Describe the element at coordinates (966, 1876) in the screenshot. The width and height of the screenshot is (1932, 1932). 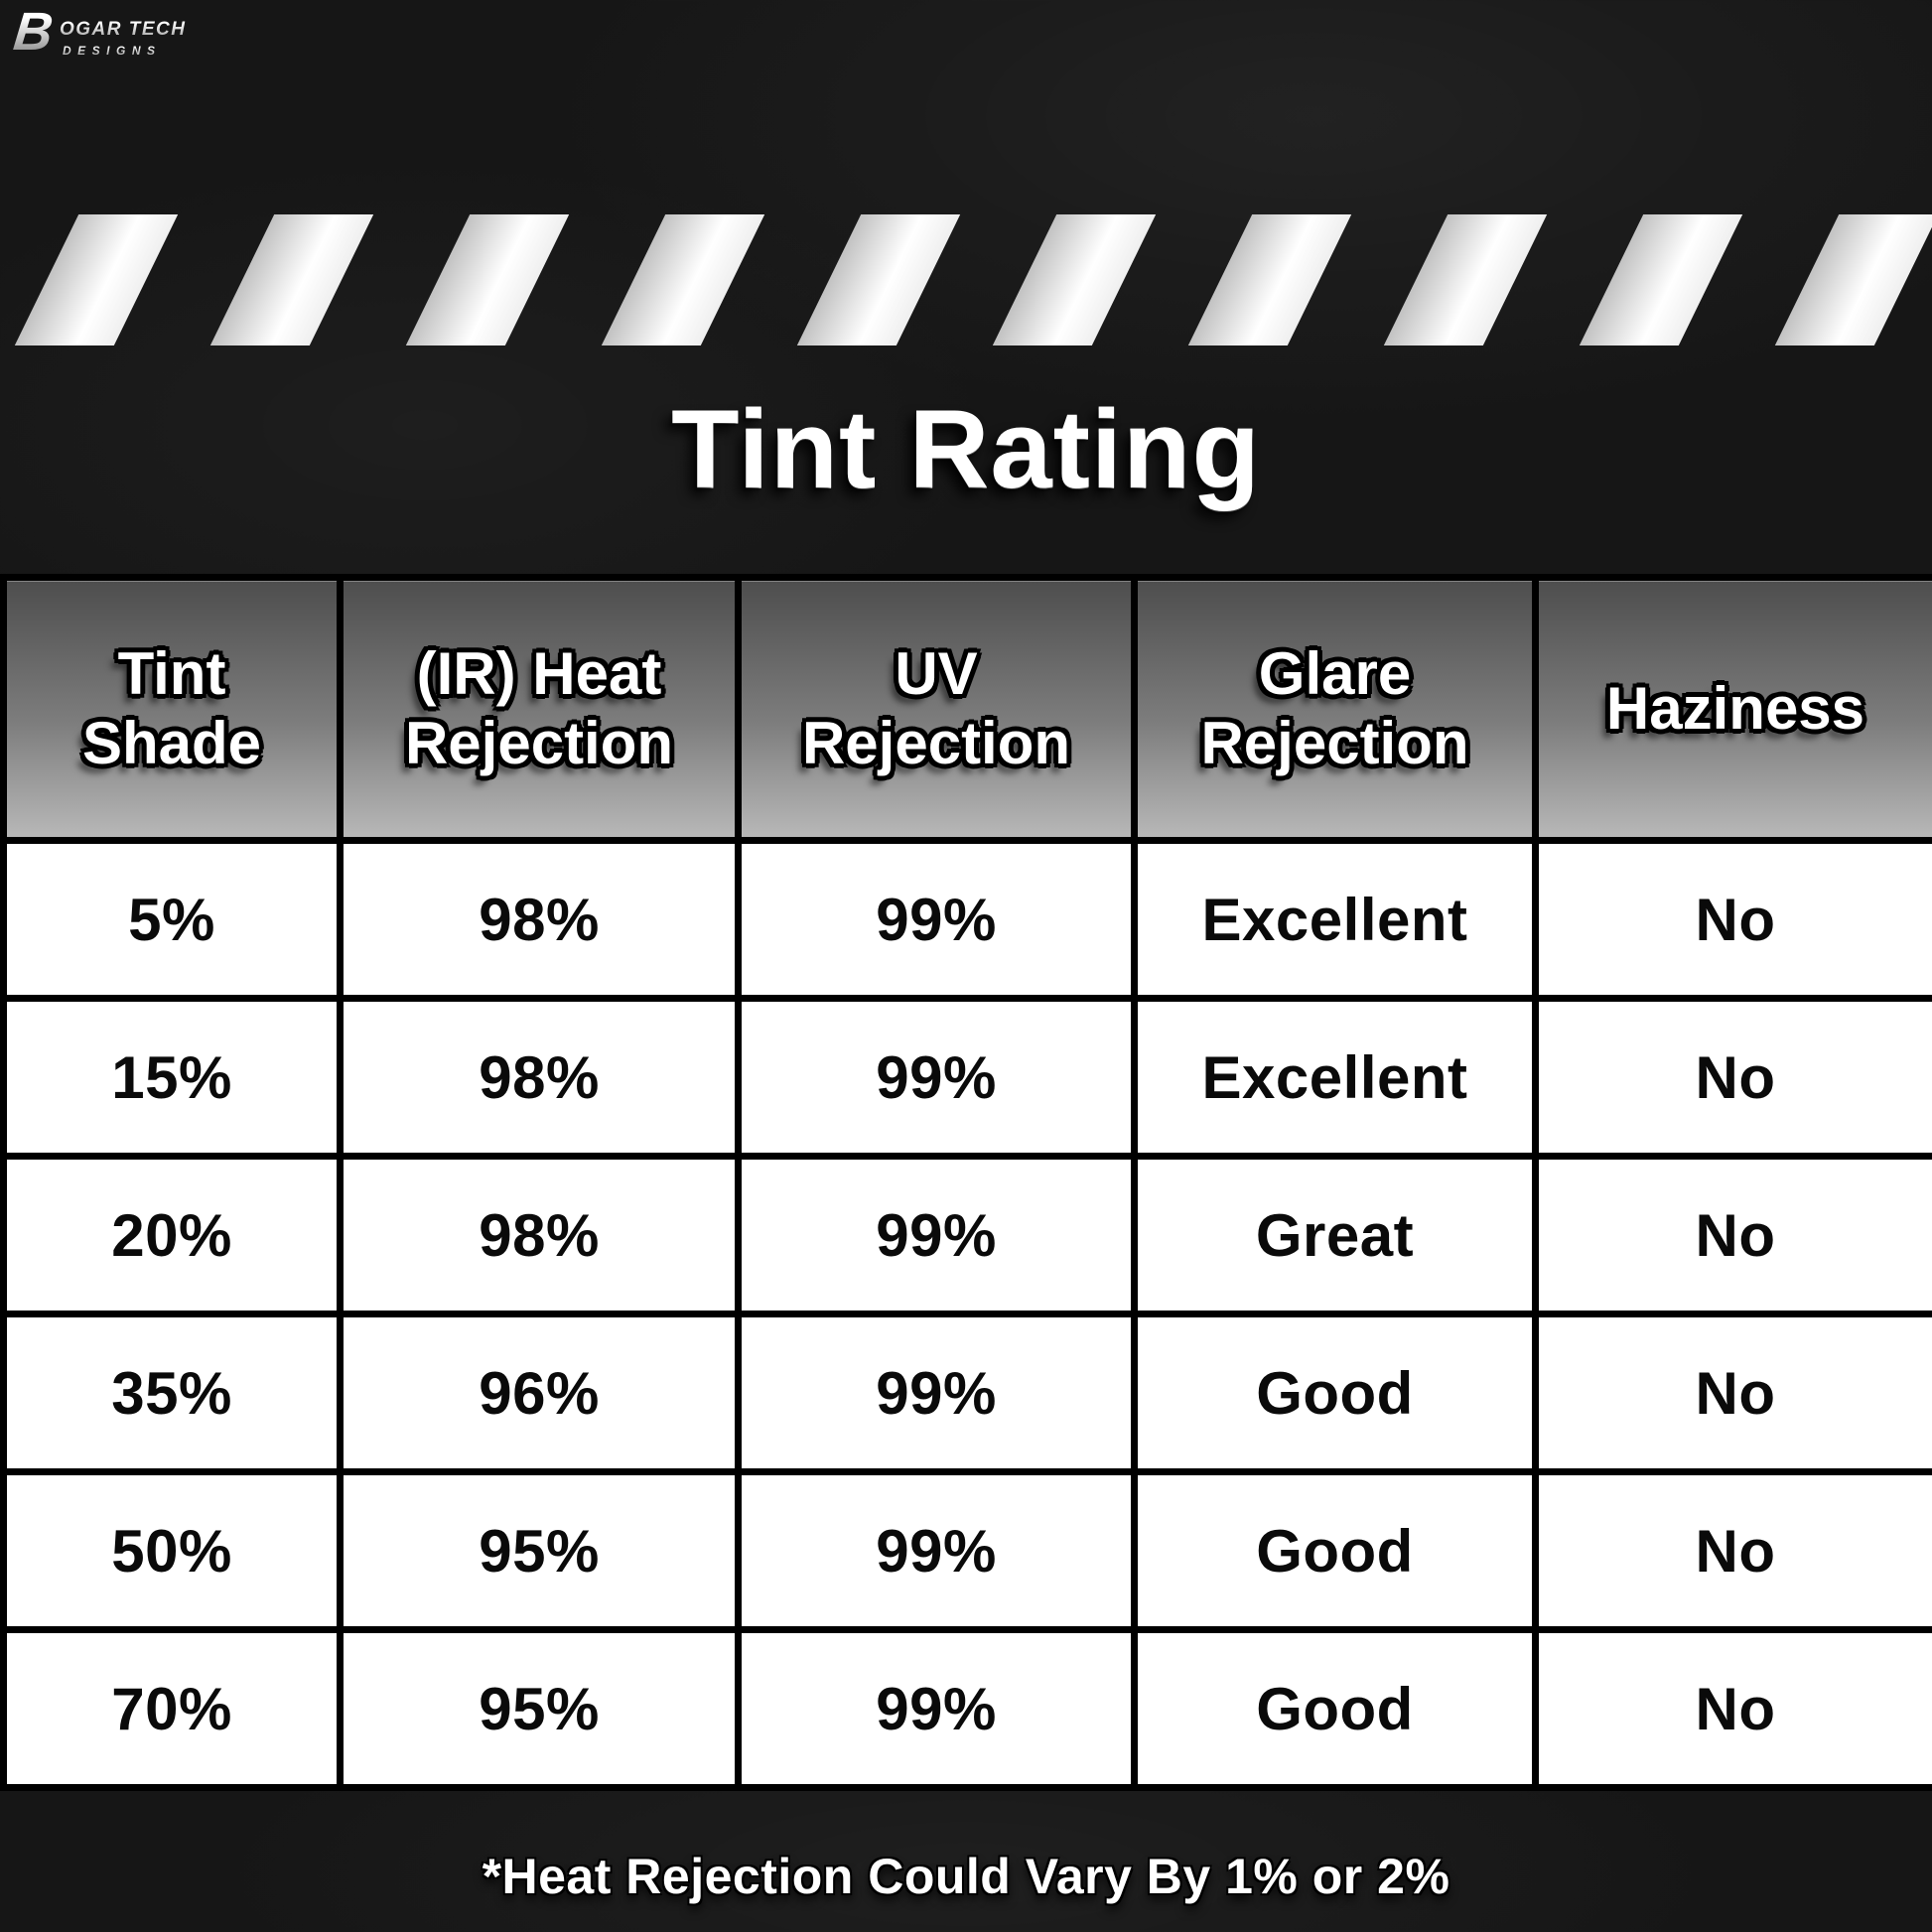
I see `footnote: *Heat Rejection Could Vary By 1% or 2%` at that location.